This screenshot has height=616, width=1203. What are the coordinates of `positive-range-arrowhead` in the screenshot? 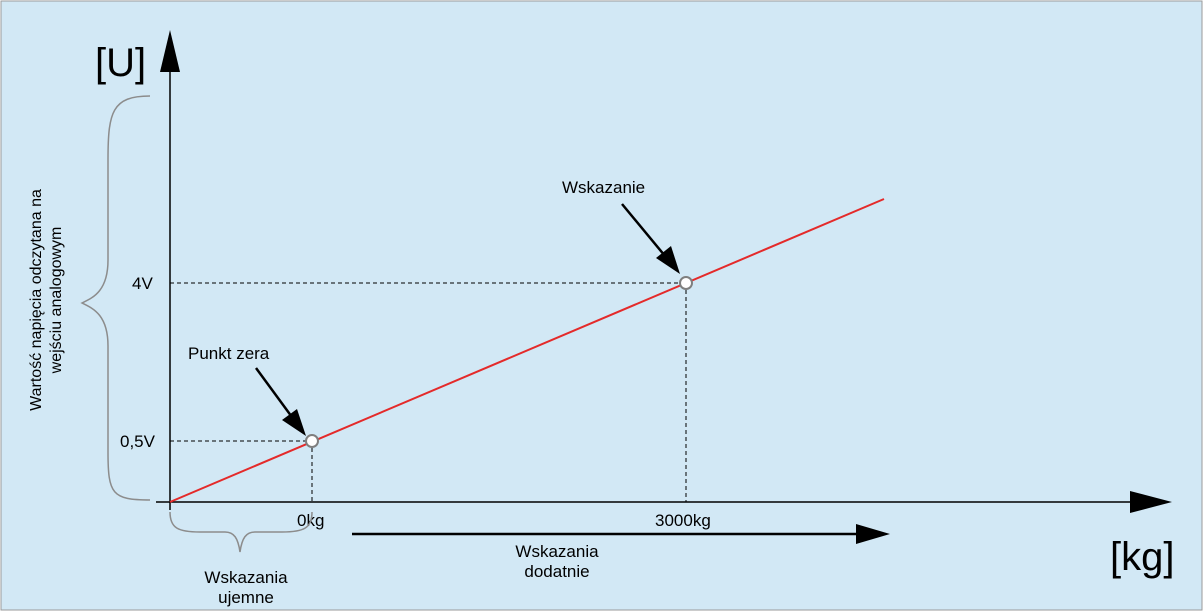 It's located at (873, 534).